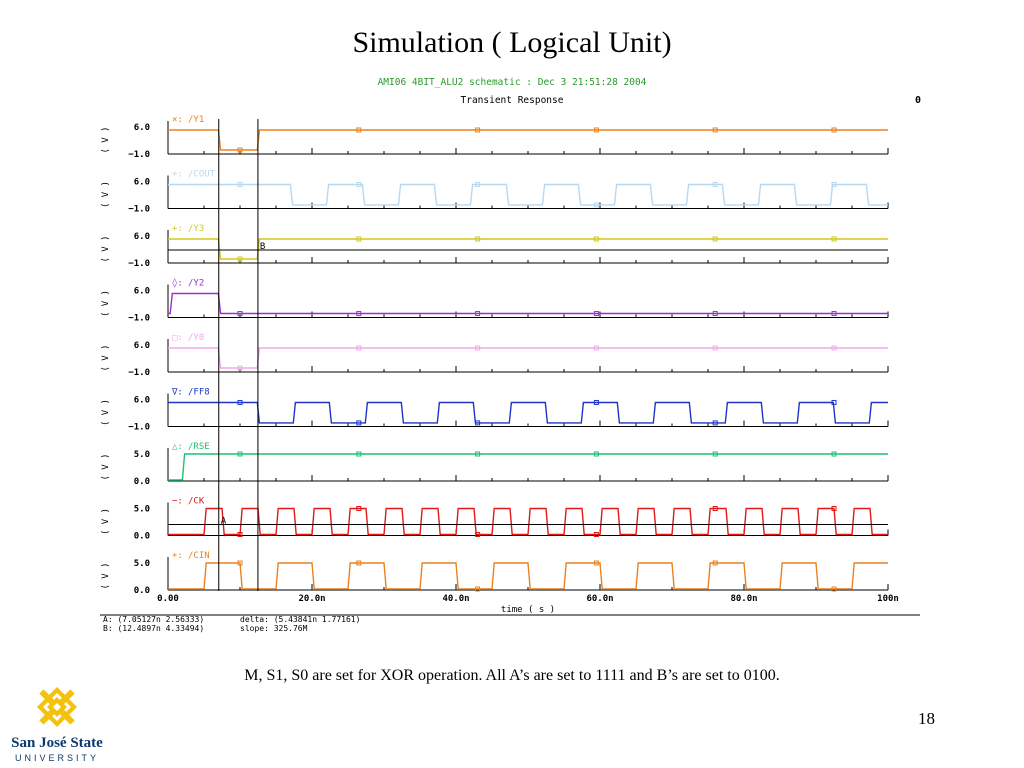  What do you see at coordinates (142, 401) in the screenshot?
I see `series-ff8-ymax-label: 6.0` at bounding box center [142, 401].